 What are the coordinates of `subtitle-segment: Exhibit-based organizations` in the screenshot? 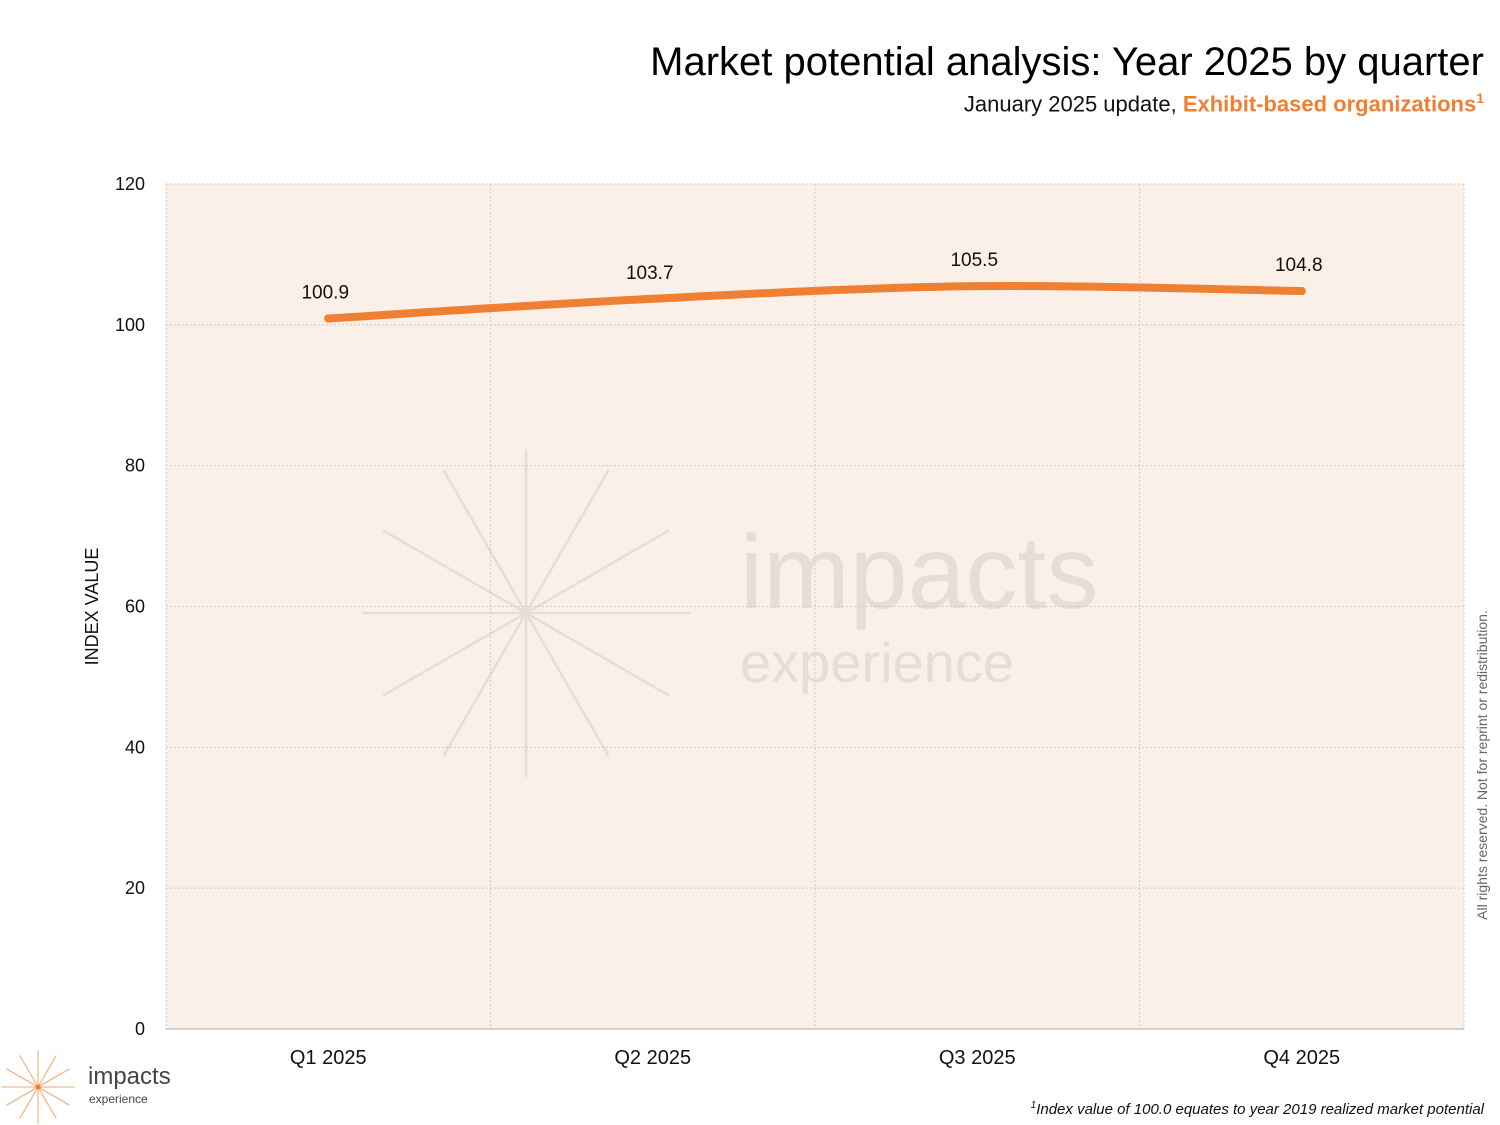 It's located at (1329, 104).